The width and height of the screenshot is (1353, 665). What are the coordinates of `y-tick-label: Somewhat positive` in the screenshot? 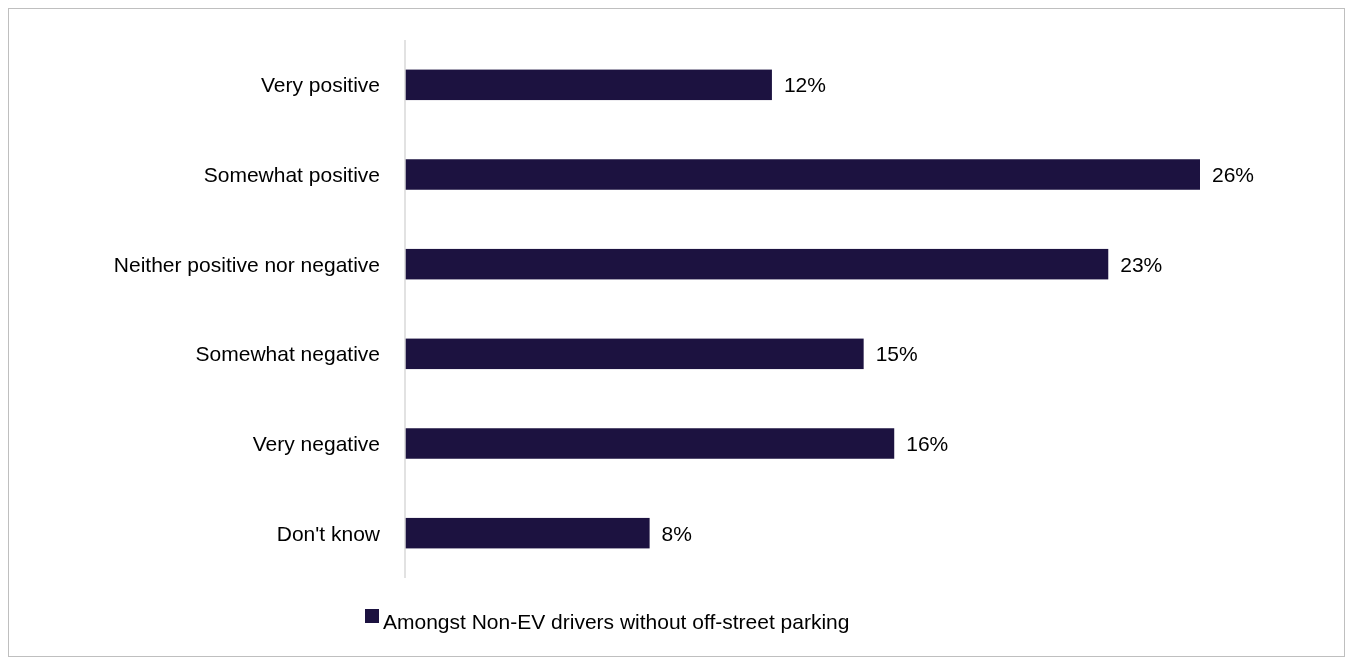 It's located at (291, 174).